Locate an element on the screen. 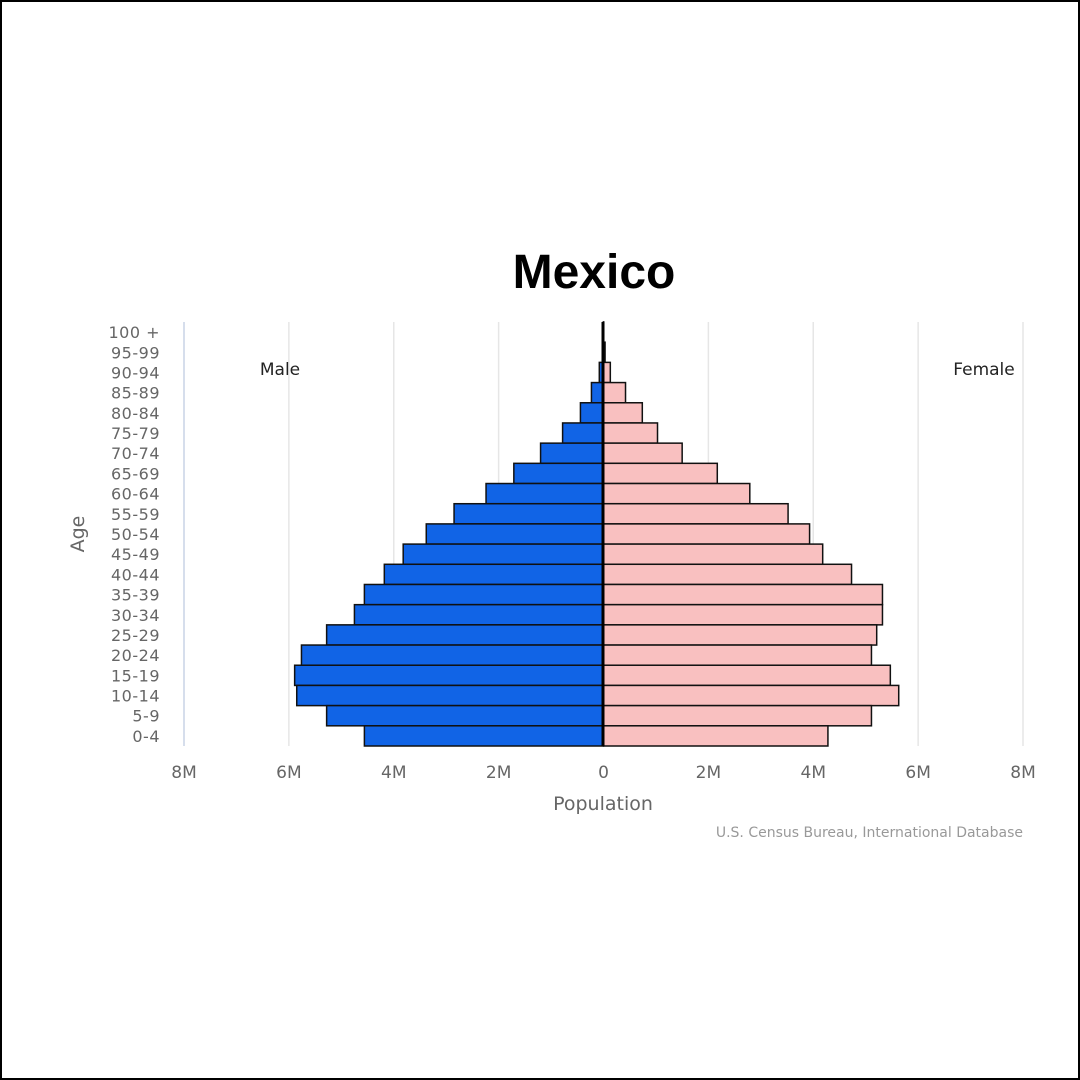  y-tick-label: 15-19 is located at coordinates (135, 675).